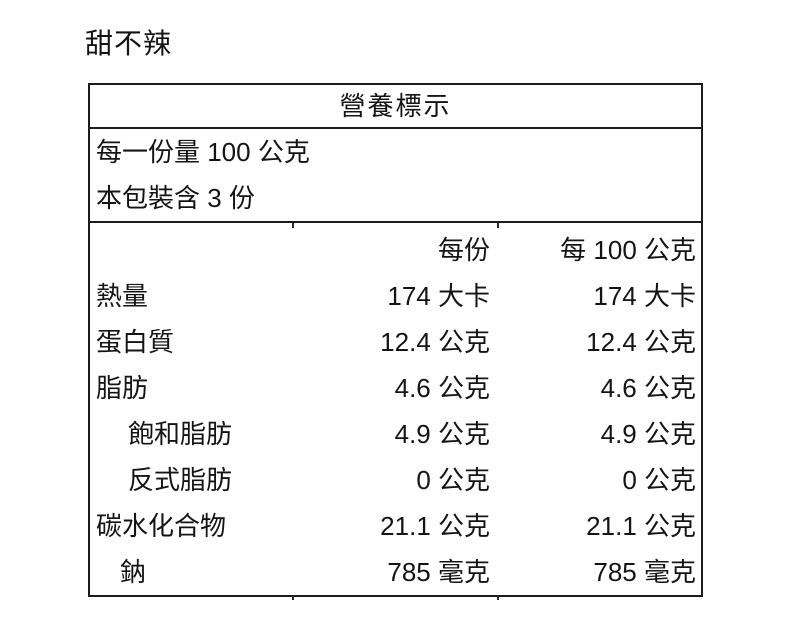  Describe the element at coordinates (180, 480) in the screenshot. I see `nutrient-label: 反式脂肪` at that location.